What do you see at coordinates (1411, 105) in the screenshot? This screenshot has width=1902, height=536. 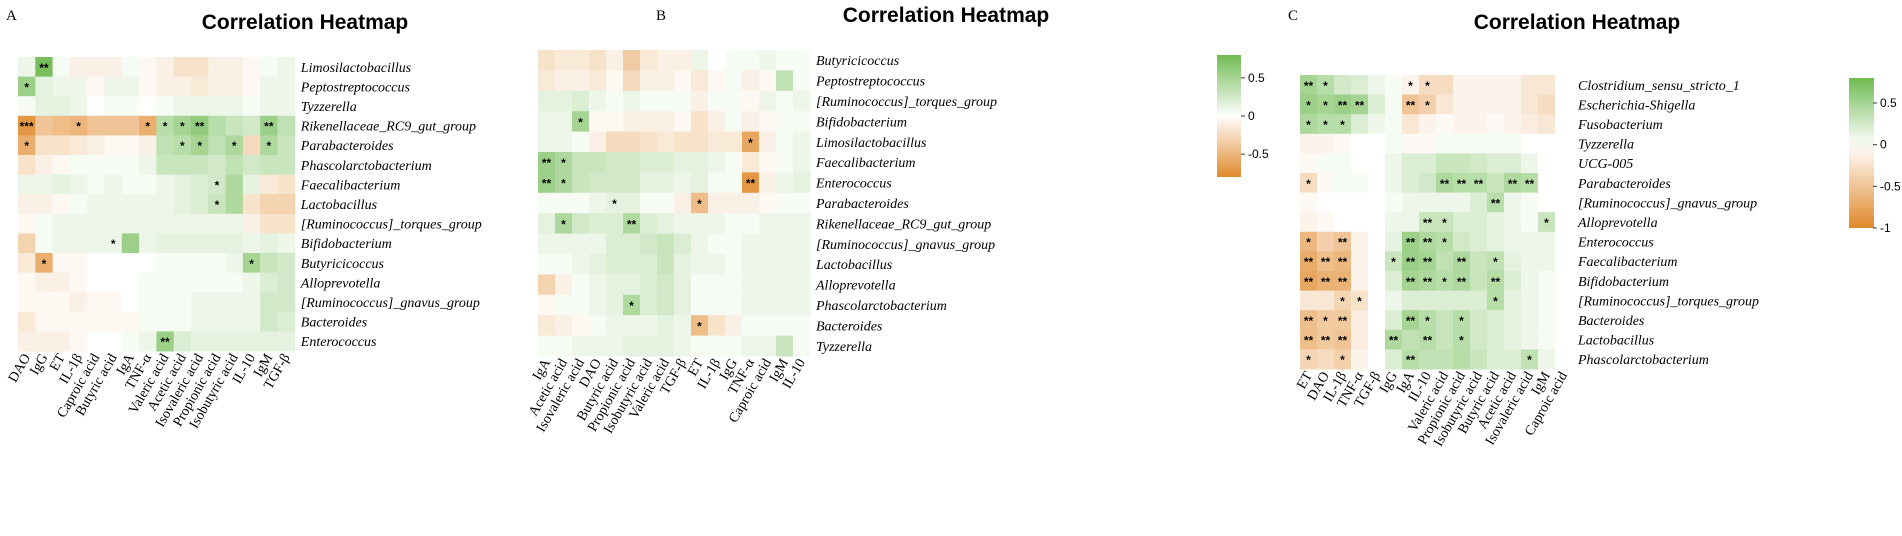 I see `significance-marker: **` at bounding box center [1411, 105].